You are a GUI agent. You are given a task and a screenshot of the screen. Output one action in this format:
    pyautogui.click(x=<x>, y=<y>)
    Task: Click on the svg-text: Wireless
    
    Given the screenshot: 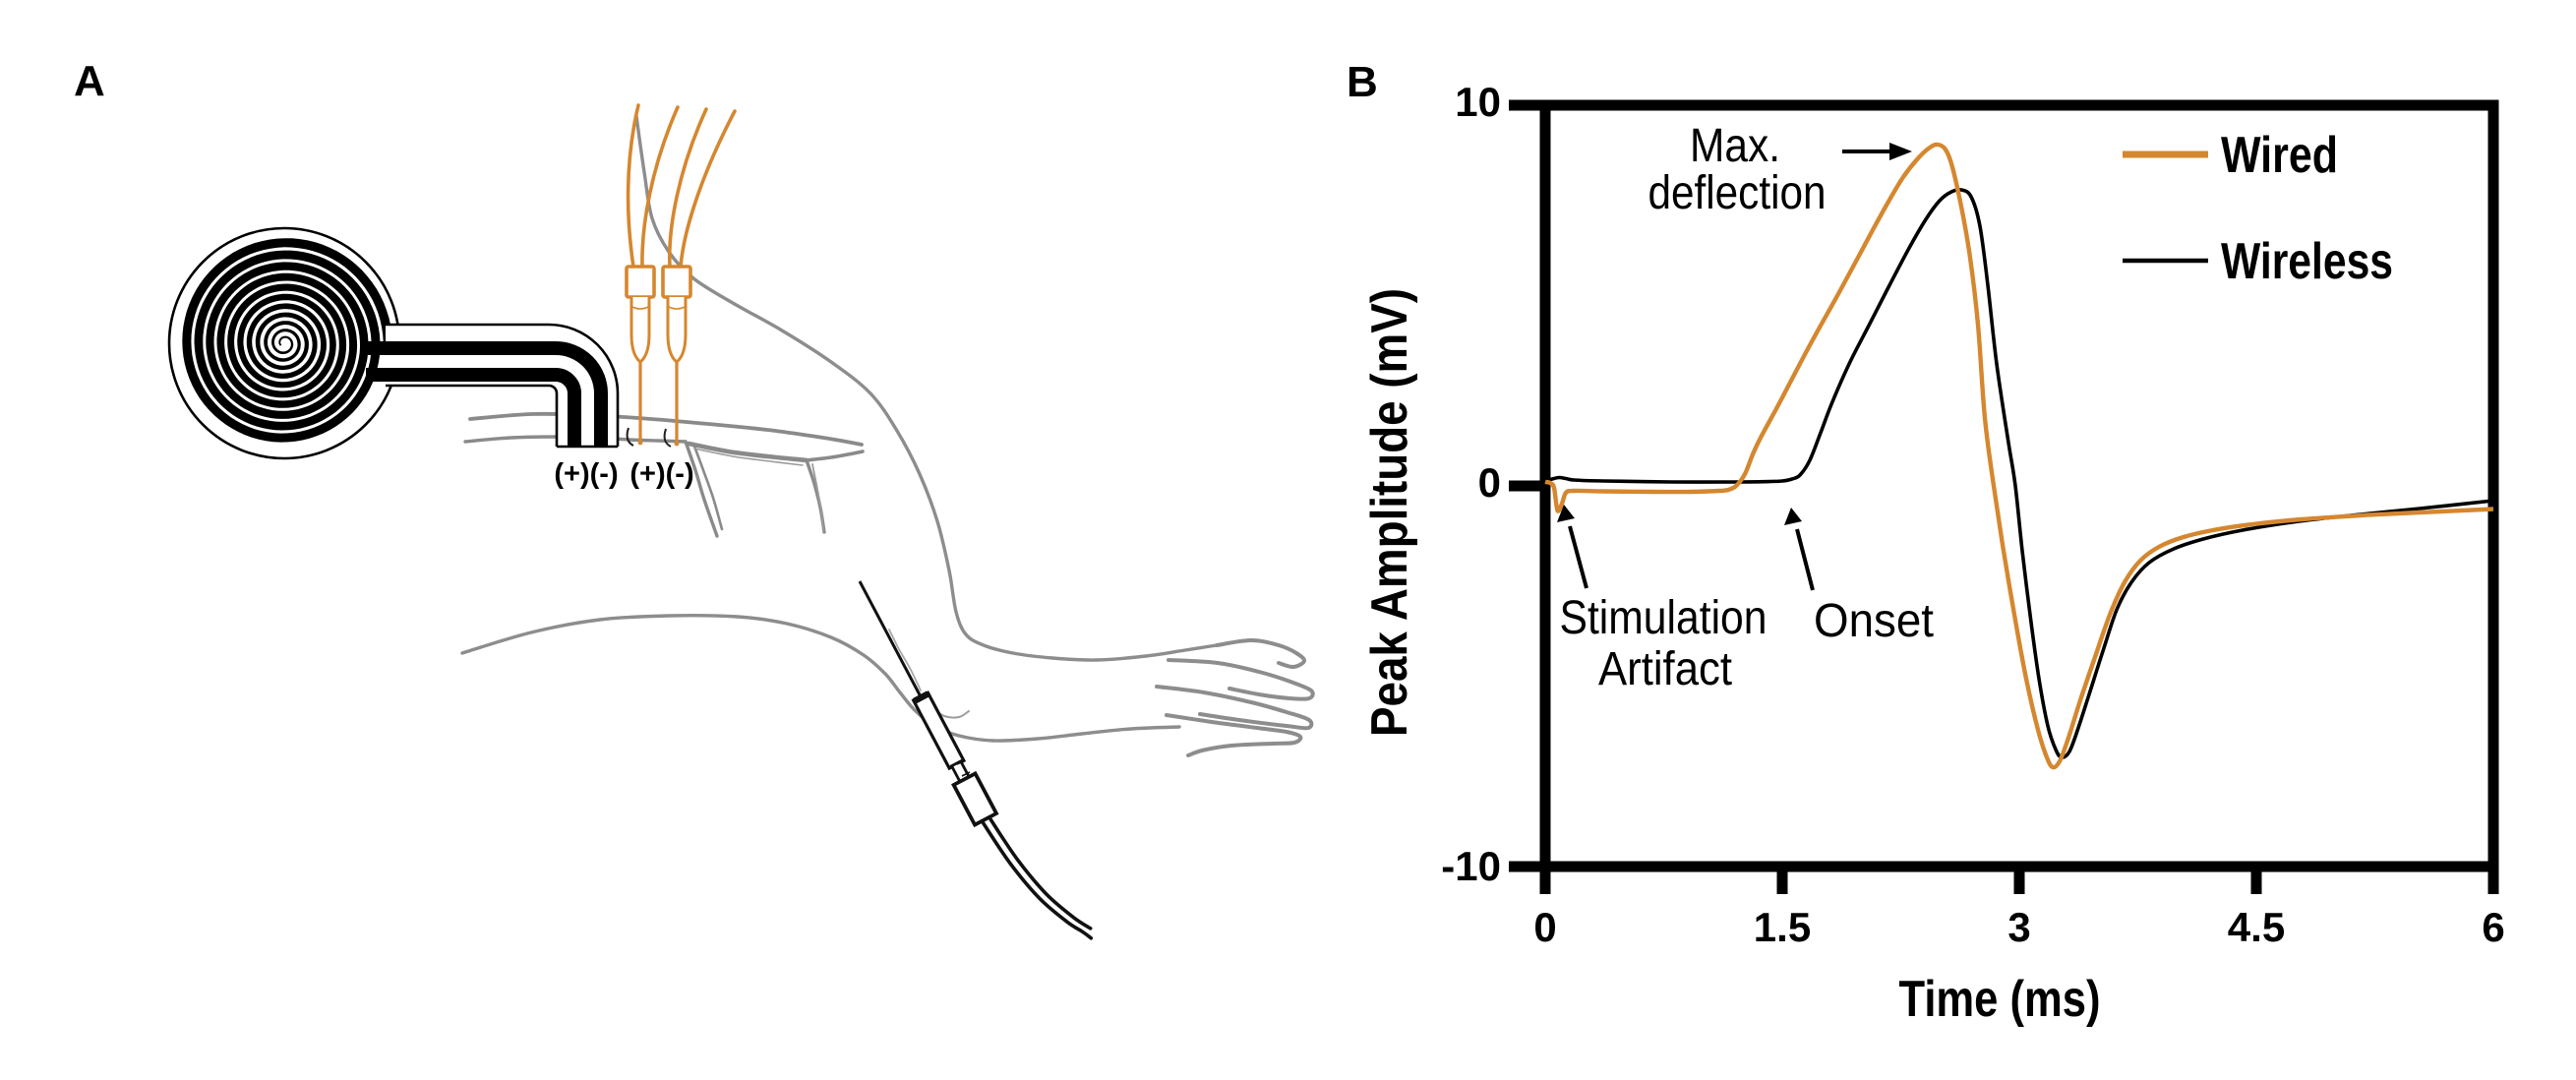 What is the action you would take?
    pyautogui.click(x=2307, y=261)
    